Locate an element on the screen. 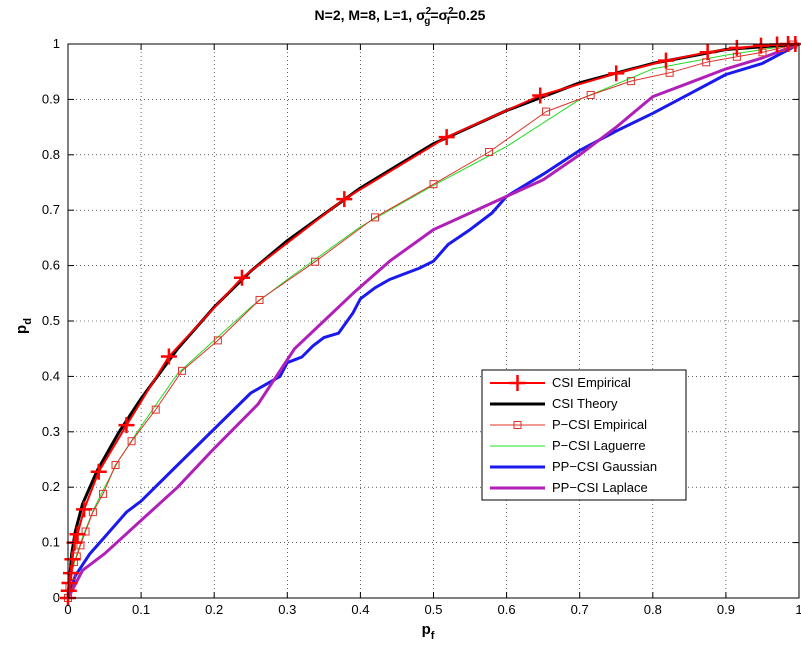 This screenshot has width=801, height=651. x-tick-label: 0.8 is located at coordinates (653, 609).